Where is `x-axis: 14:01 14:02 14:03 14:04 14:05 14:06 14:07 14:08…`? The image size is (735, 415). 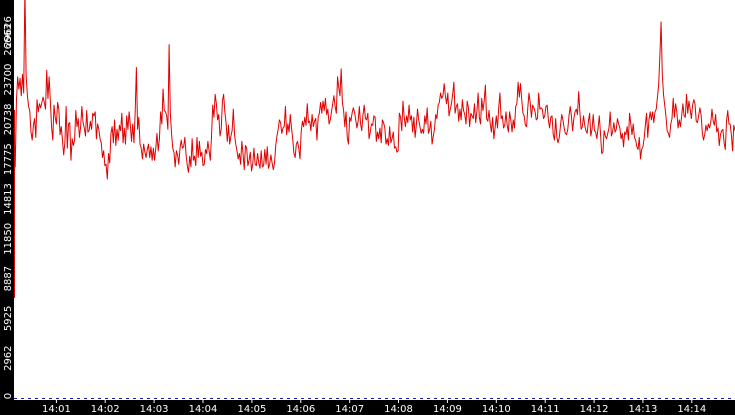 x-axis: 14:01 14:02 14:03 14:04 14:05 14:06 14:07 14:08… is located at coordinates (367, 407).